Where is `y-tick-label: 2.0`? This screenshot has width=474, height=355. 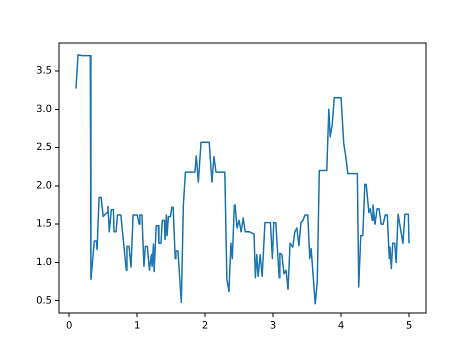
y-tick-label: 2.0 is located at coordinates (44, 186).